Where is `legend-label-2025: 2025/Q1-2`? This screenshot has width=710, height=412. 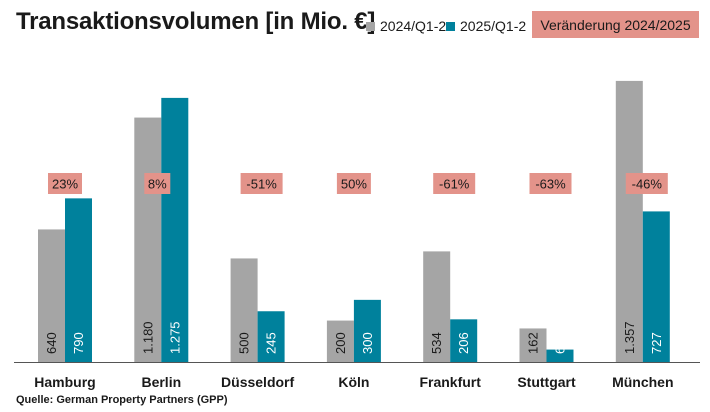
legend-label-2025: 2025/Q1-2 is located at coordinates (493, 26).